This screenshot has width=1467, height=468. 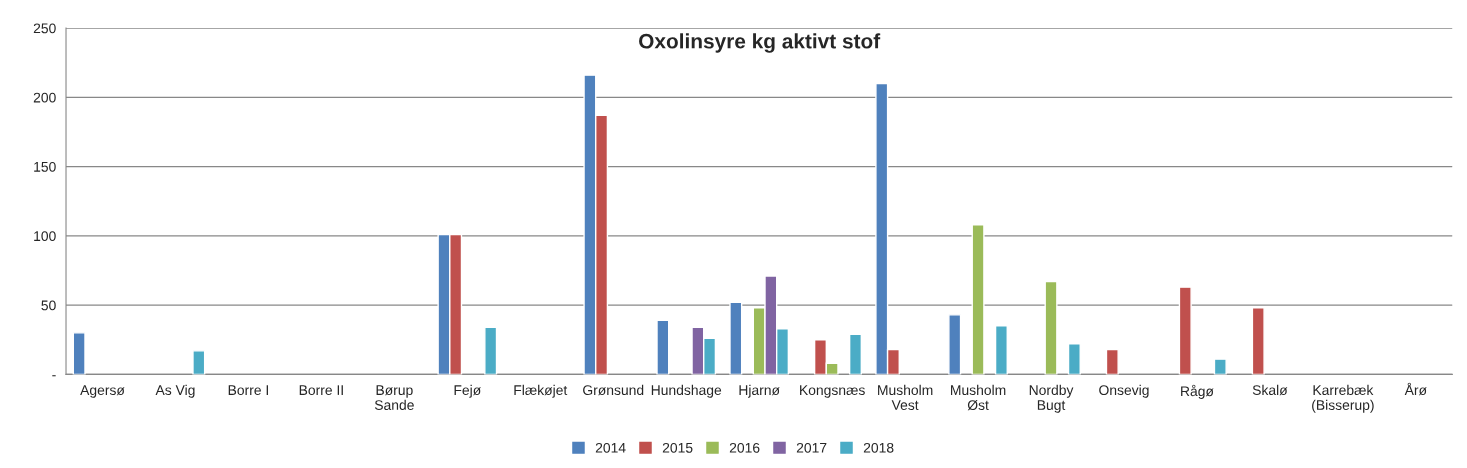 I want to click on x-tick-label: Børup Sande, so click(x=394, y=397).